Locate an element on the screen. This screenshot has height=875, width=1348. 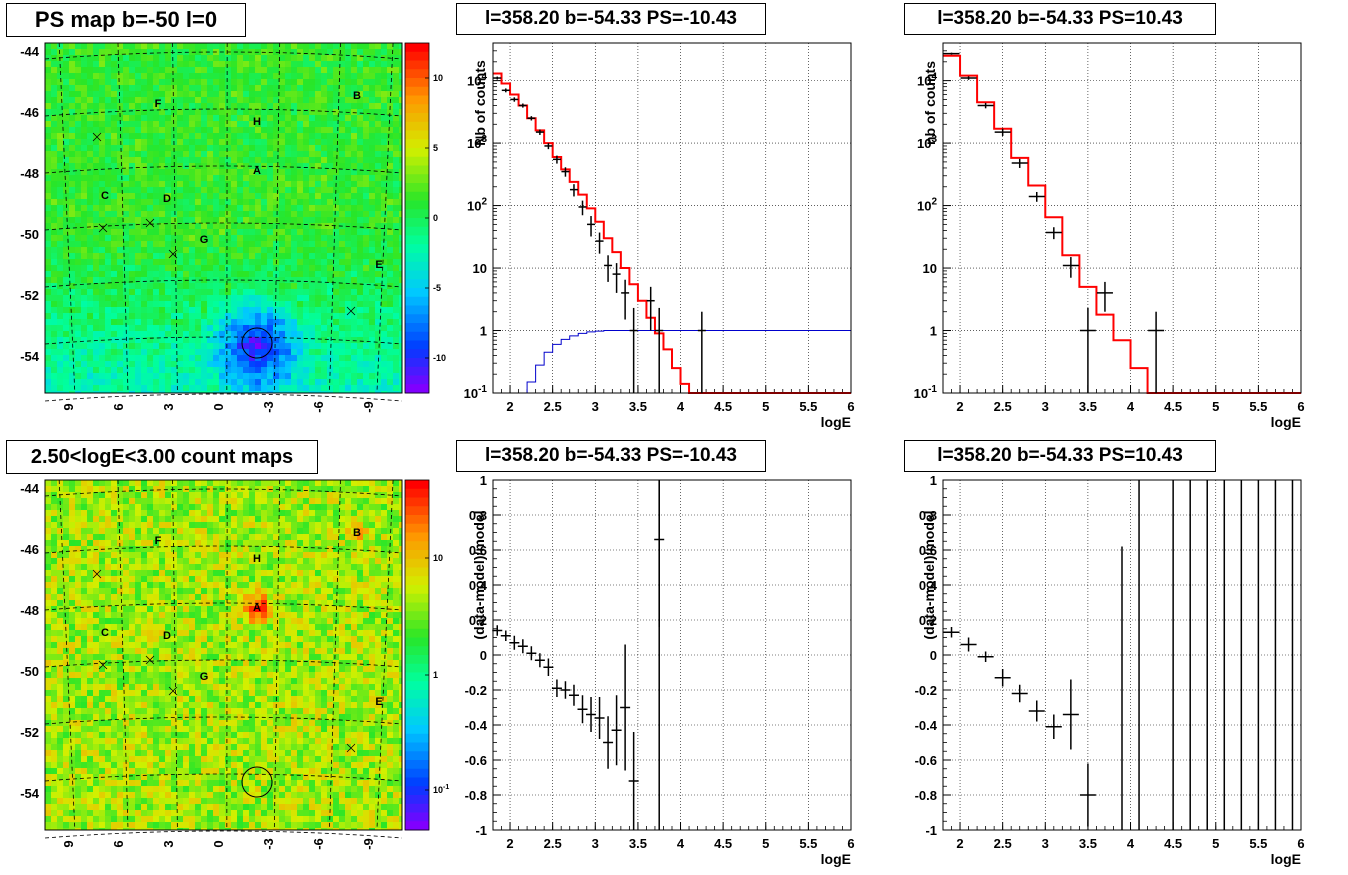
ps-colorbar-tick: 5 is located at coordinates (435, 148).